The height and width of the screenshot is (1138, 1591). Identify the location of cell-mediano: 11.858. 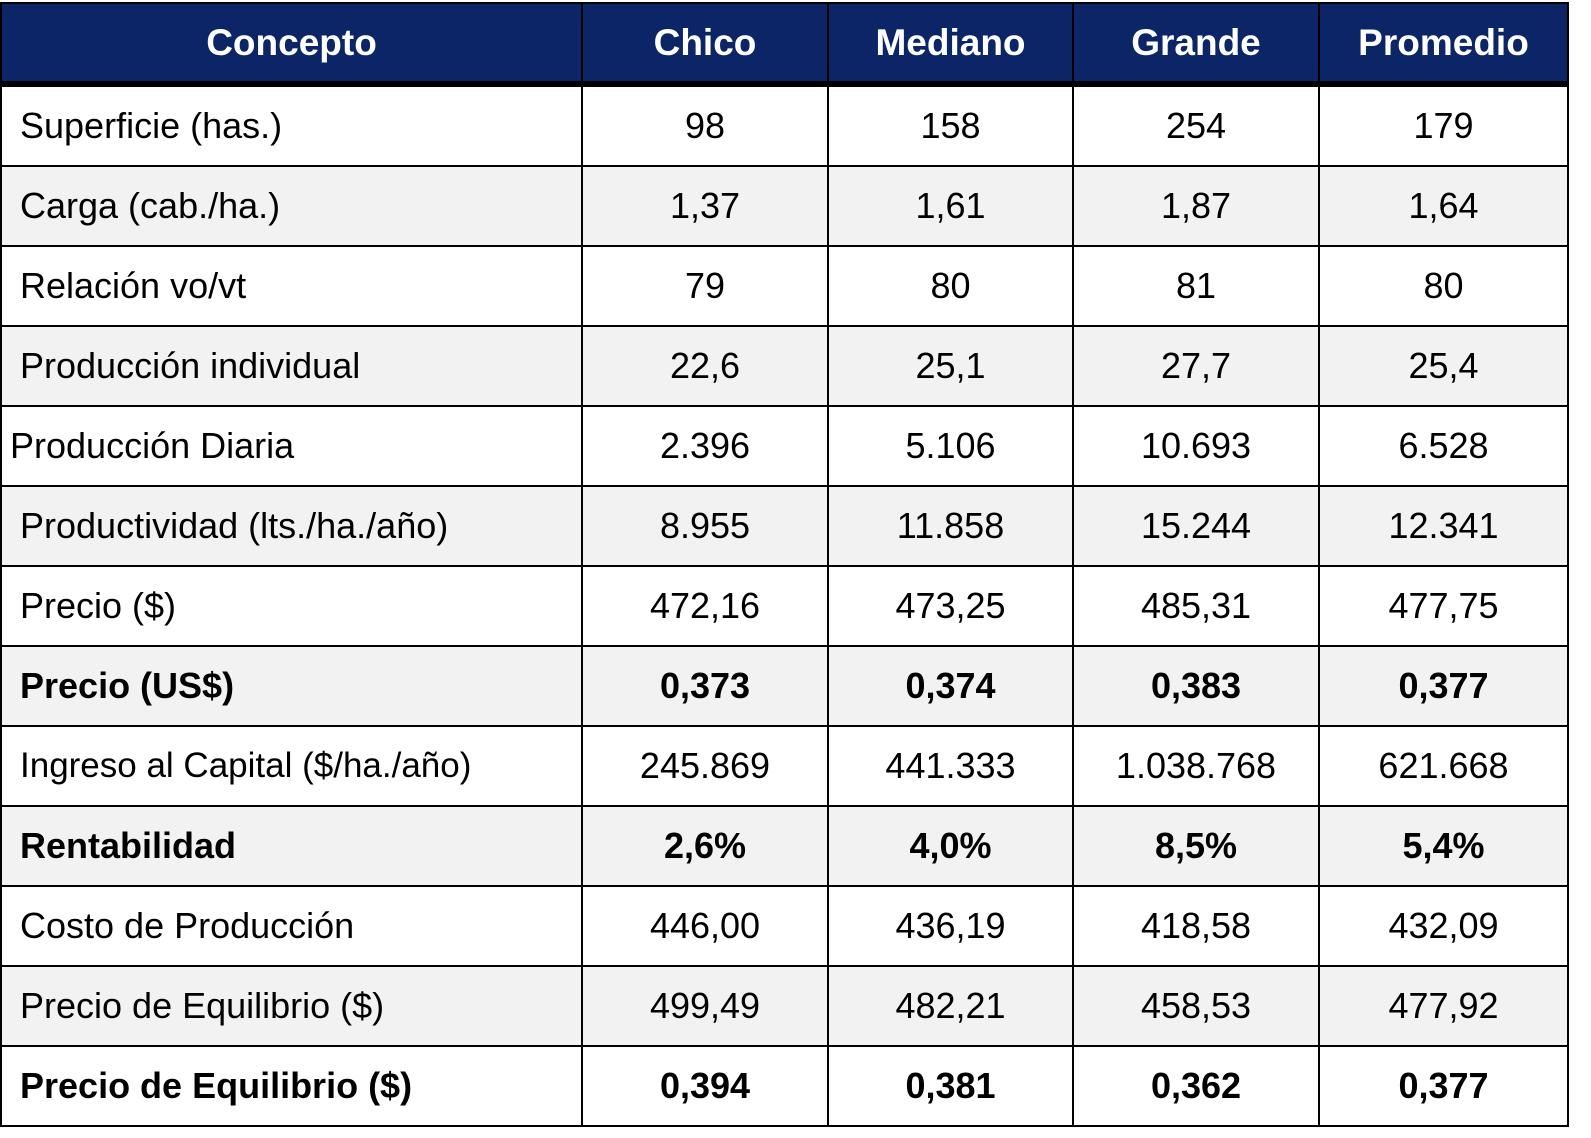
(950, 526).